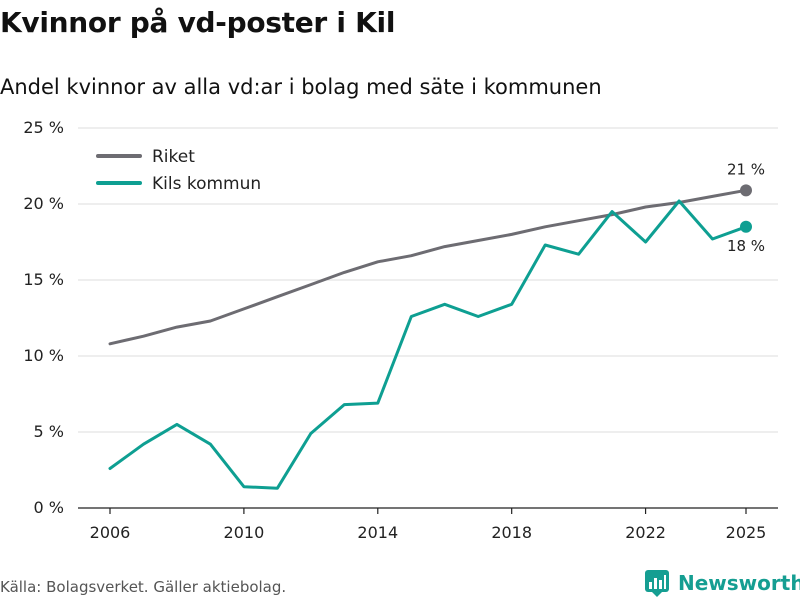 This screenshot has width=800, height=600. What do you see at coordinates (428, 524) in the screenshot?
I see `x-axis: 2006 2010 2014 2018 2022 2025` at bounding box center [428, 524].